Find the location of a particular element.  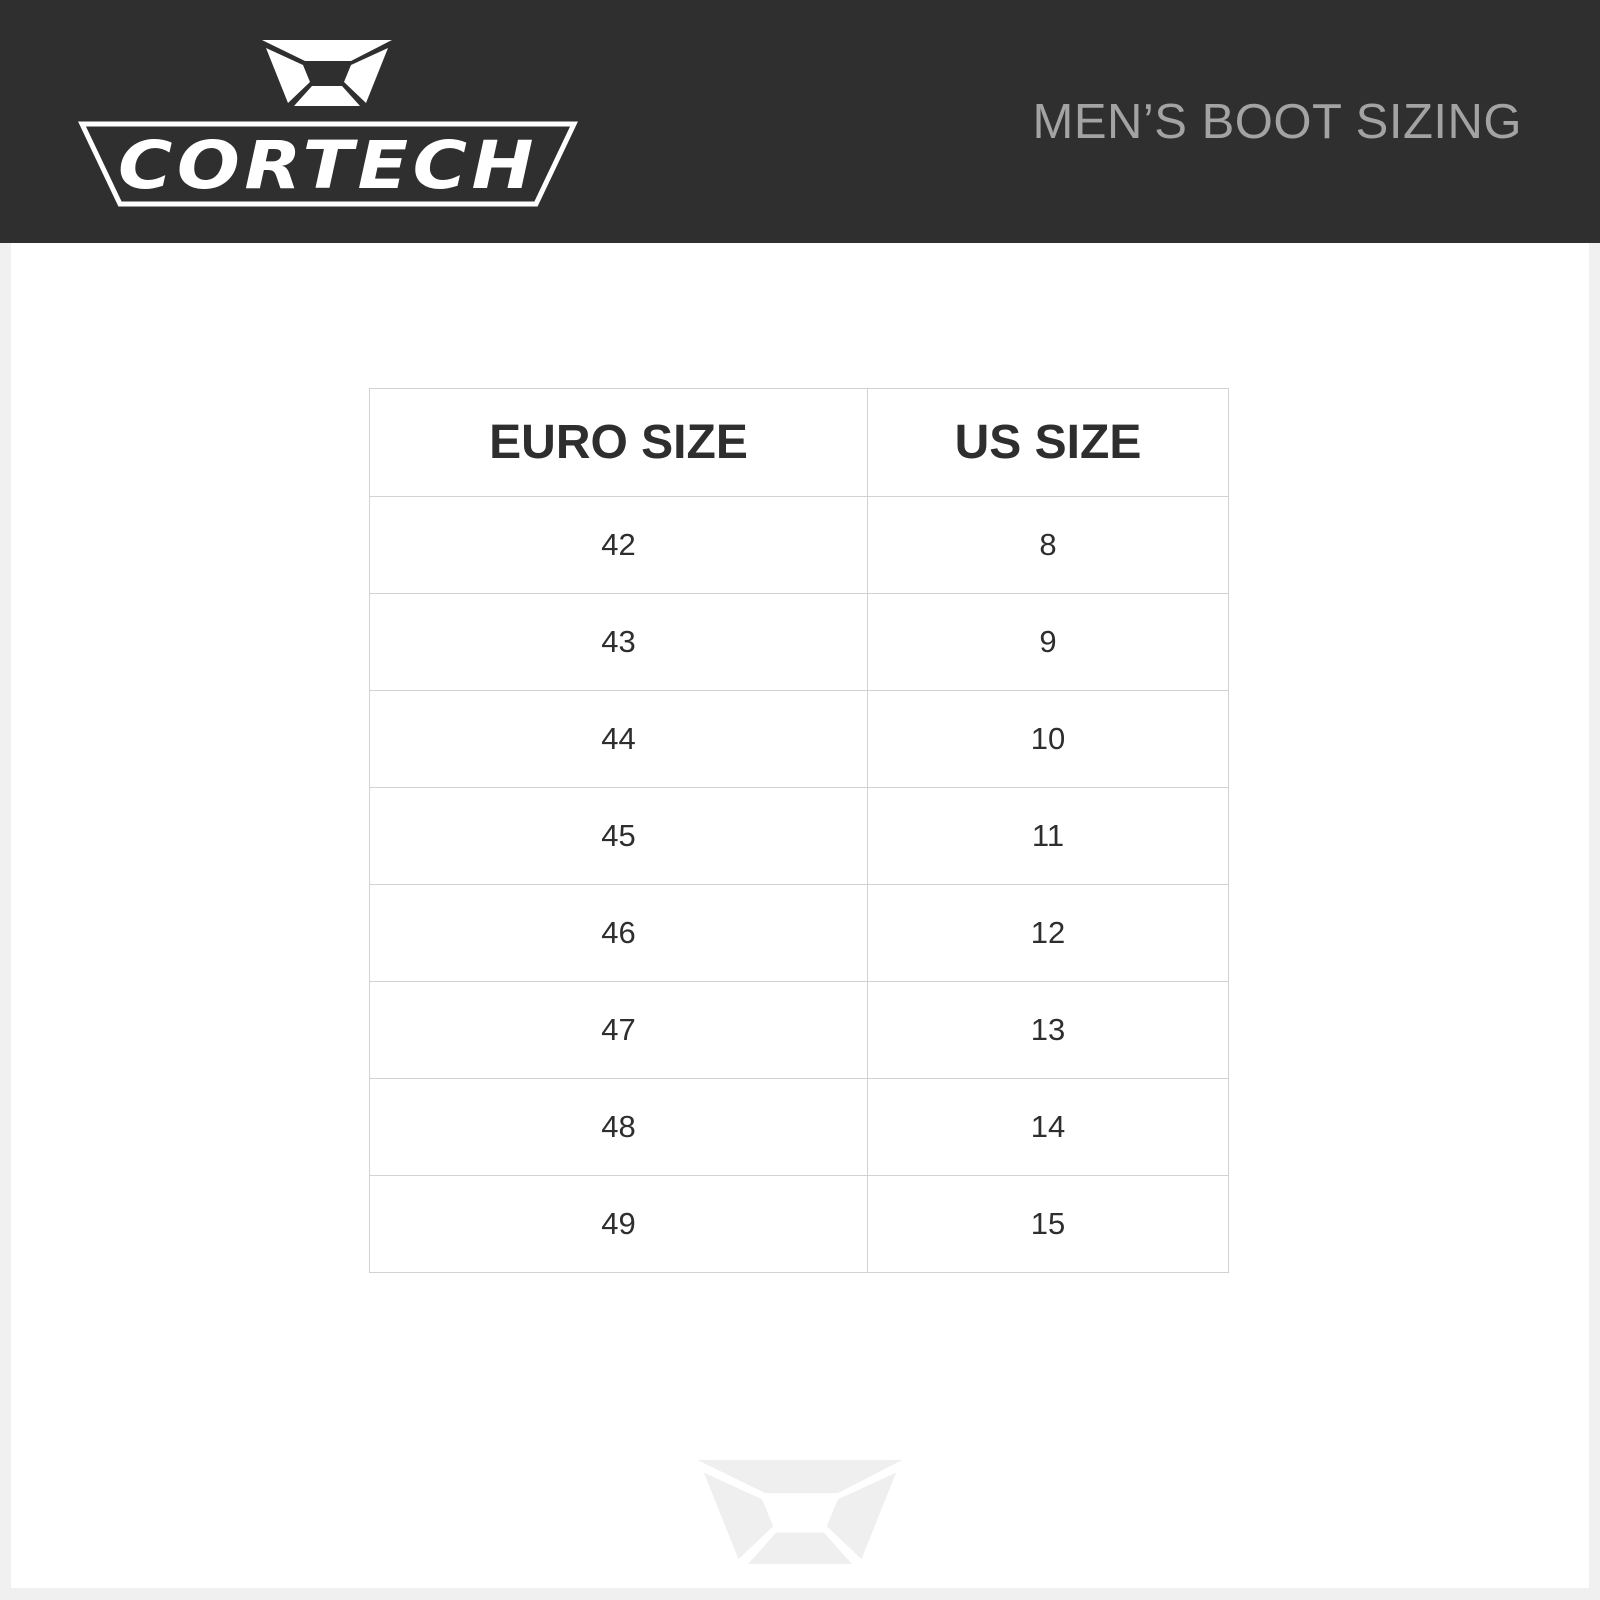

us-size-cell: 15 is located at coordinates (1048, 1224).